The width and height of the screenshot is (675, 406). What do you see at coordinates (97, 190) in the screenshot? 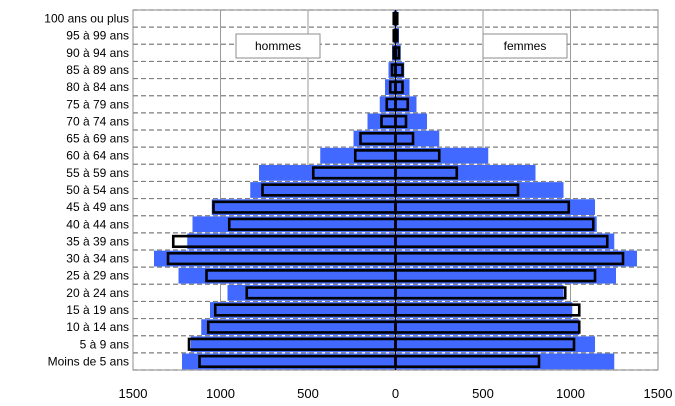
I see `category-label: 50 à 54 ans` at bounding box center [97, 190].